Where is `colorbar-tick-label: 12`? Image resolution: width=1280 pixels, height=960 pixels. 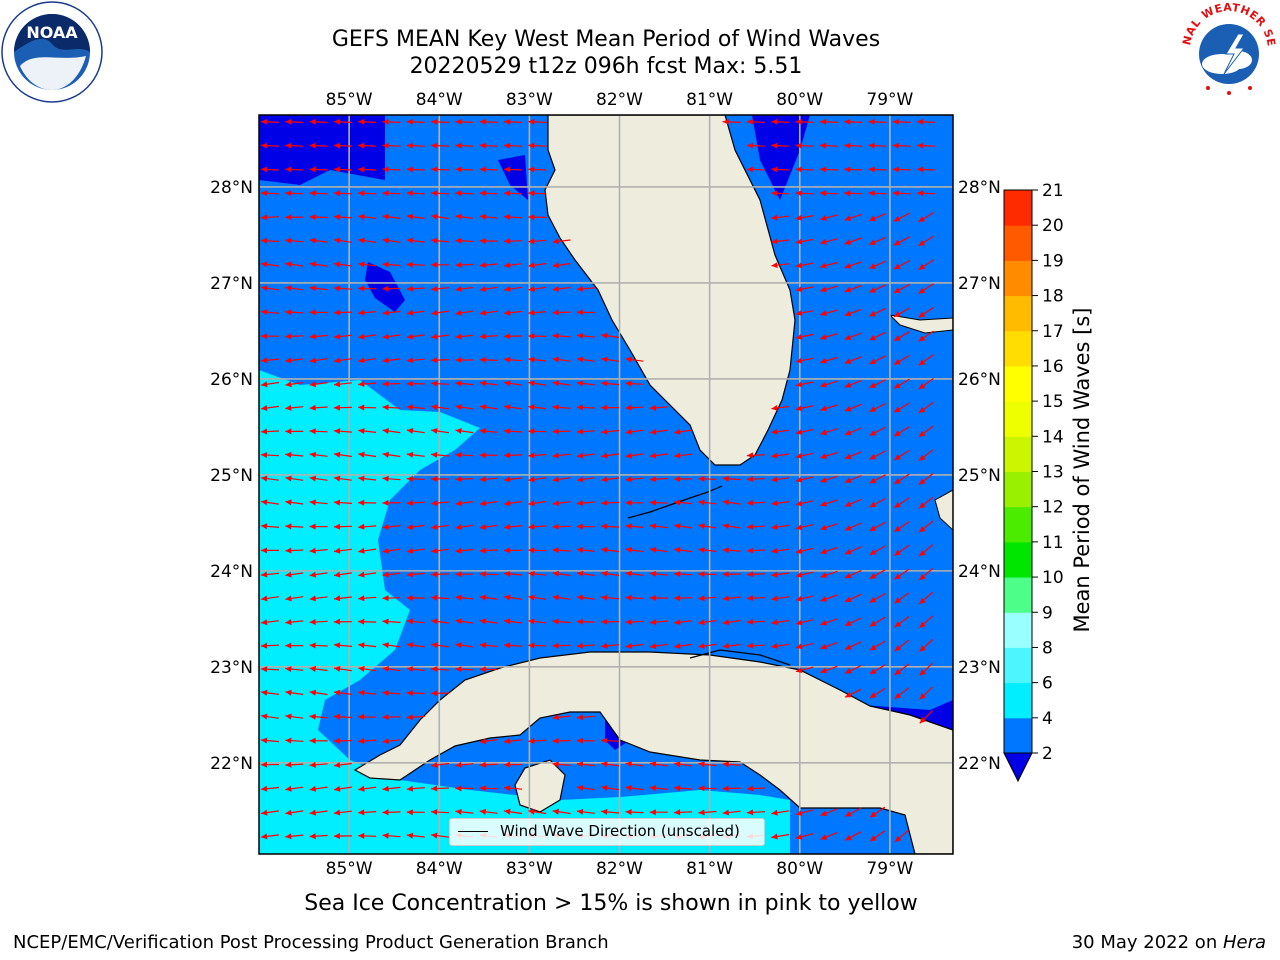 colorbar-tick-label: 12 is located at coordinates (1053, 508).